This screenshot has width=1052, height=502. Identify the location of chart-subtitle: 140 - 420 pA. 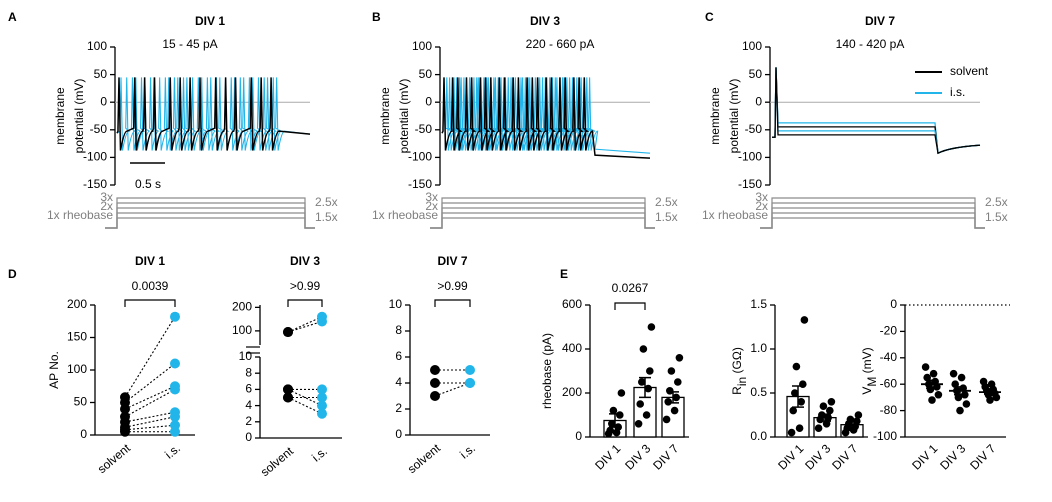
(870, 44).